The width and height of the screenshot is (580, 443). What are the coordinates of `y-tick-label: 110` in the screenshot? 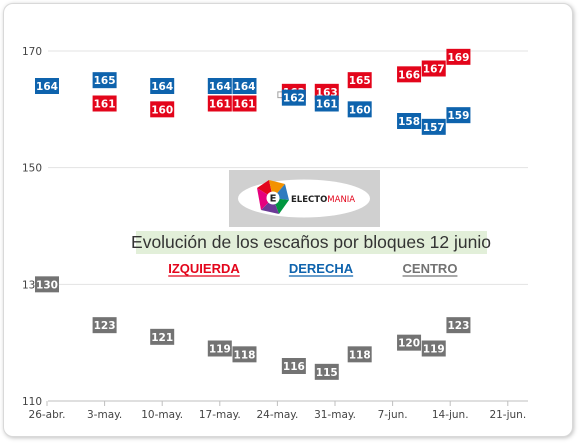 It's located at (32, 402).